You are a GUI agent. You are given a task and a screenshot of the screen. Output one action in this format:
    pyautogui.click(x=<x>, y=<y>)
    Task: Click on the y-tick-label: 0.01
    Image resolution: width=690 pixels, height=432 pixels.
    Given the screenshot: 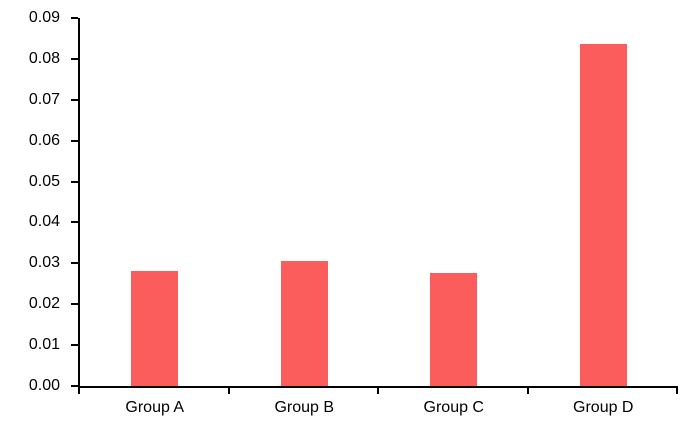 What is the action you would take?
    pyautogui.click(x=44, y=345)
    